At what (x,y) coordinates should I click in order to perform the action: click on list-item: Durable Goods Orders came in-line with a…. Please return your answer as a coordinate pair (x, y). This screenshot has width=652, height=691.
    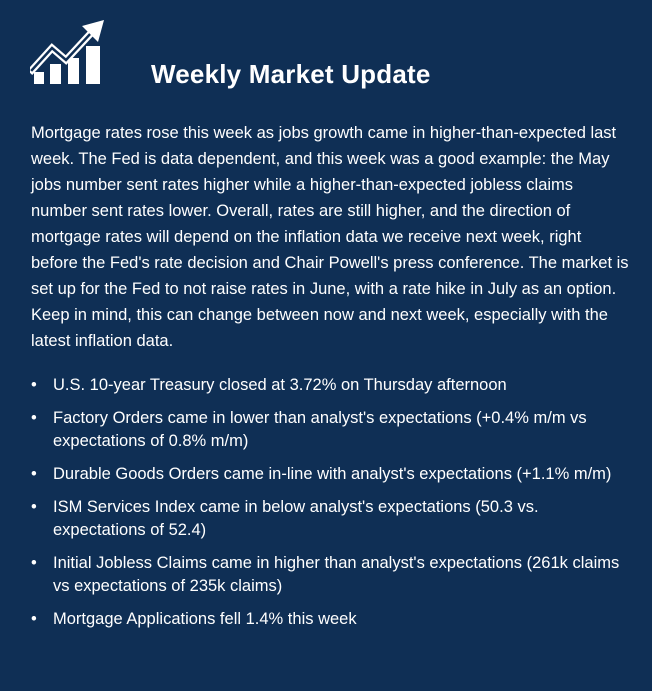
    Looking at the image, I should click on (330, 474).